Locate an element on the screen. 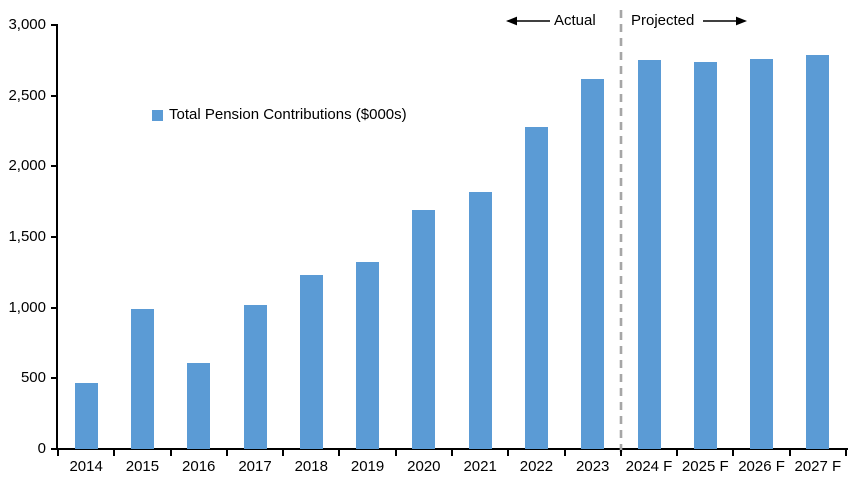  x-tick-label: 2024 F is located at coordinates (649, 466).